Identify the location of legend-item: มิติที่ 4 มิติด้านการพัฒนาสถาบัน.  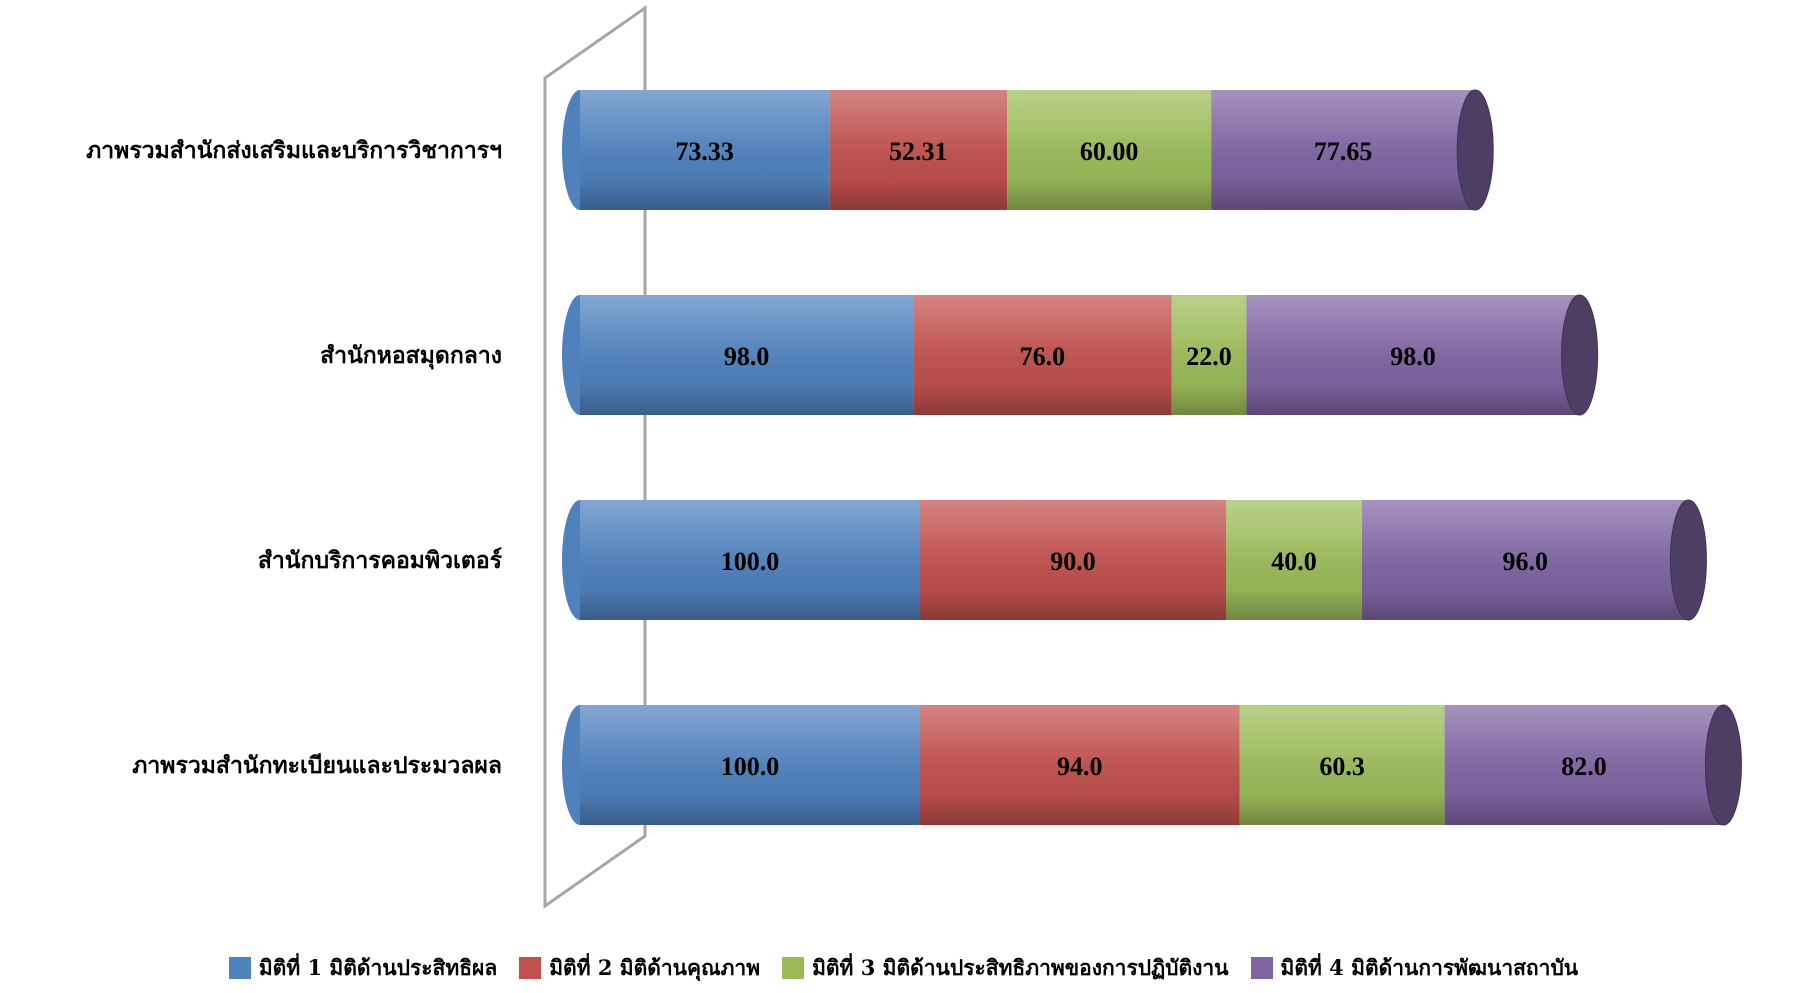
(1414, 968).